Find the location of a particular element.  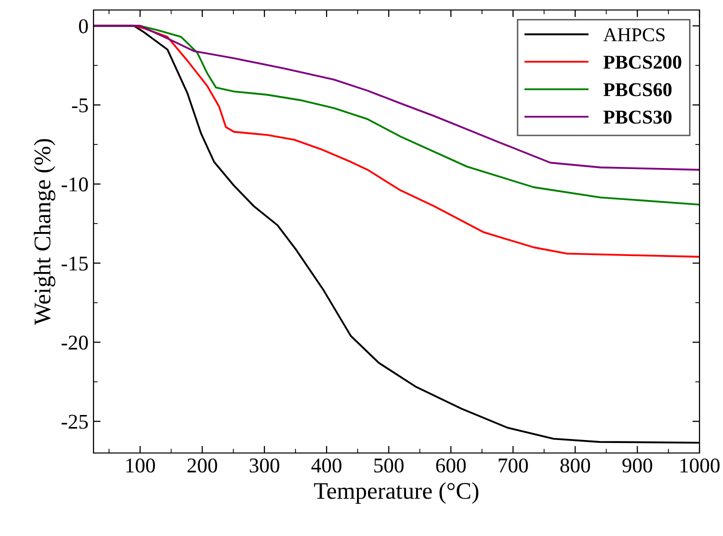

x-tick-label: 300 is located at coordinates (265, 465).